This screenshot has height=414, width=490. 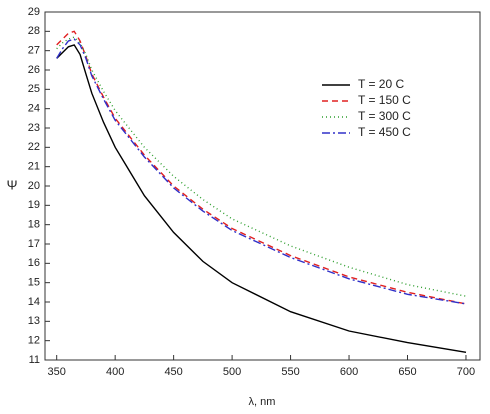 I want to click on y-tick-label: 11, so click(x=34, y=360).